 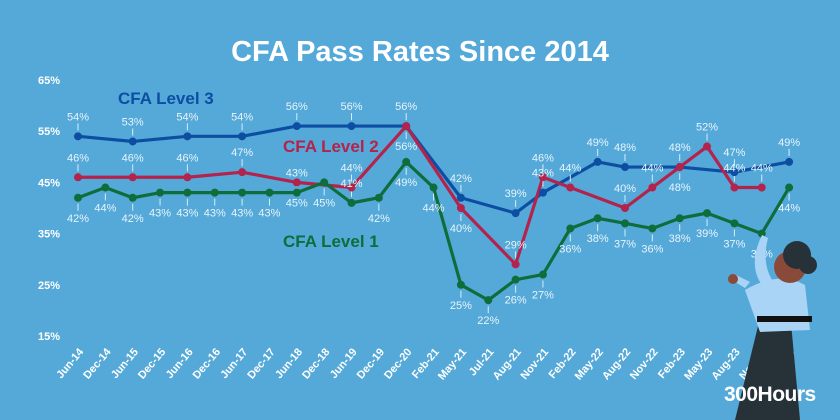 What do you see at coordinates (406, 183) in the screenshot?
I see `data-label: 49%` at bounding box center [406, 183].